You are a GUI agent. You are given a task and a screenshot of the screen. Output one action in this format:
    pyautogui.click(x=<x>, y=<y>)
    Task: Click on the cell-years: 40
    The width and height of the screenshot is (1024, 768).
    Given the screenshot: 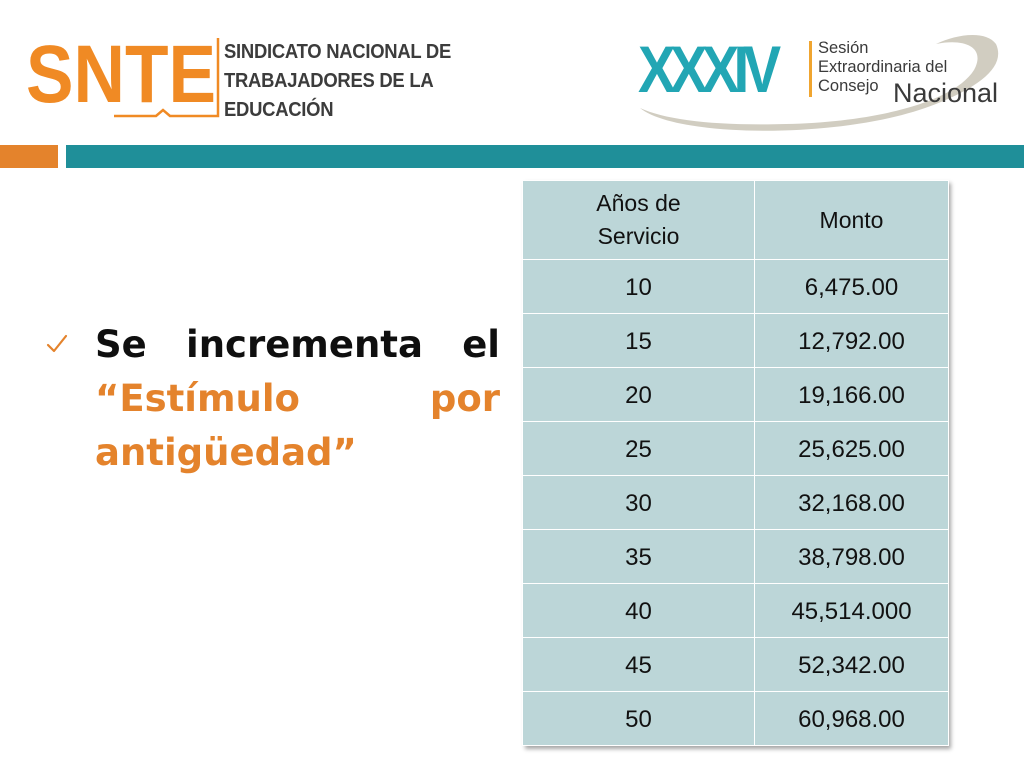 What is the action you would take?
    pyautogui.click(x=638, y=610)
    